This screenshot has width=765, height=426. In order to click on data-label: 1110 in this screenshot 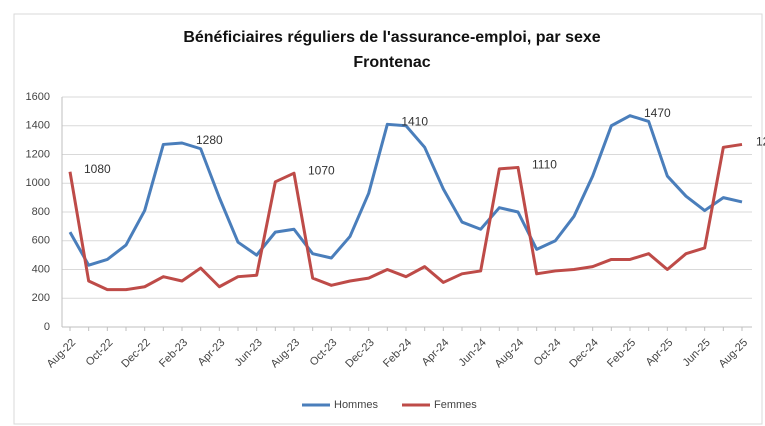, I will do `click(544, 165)`.